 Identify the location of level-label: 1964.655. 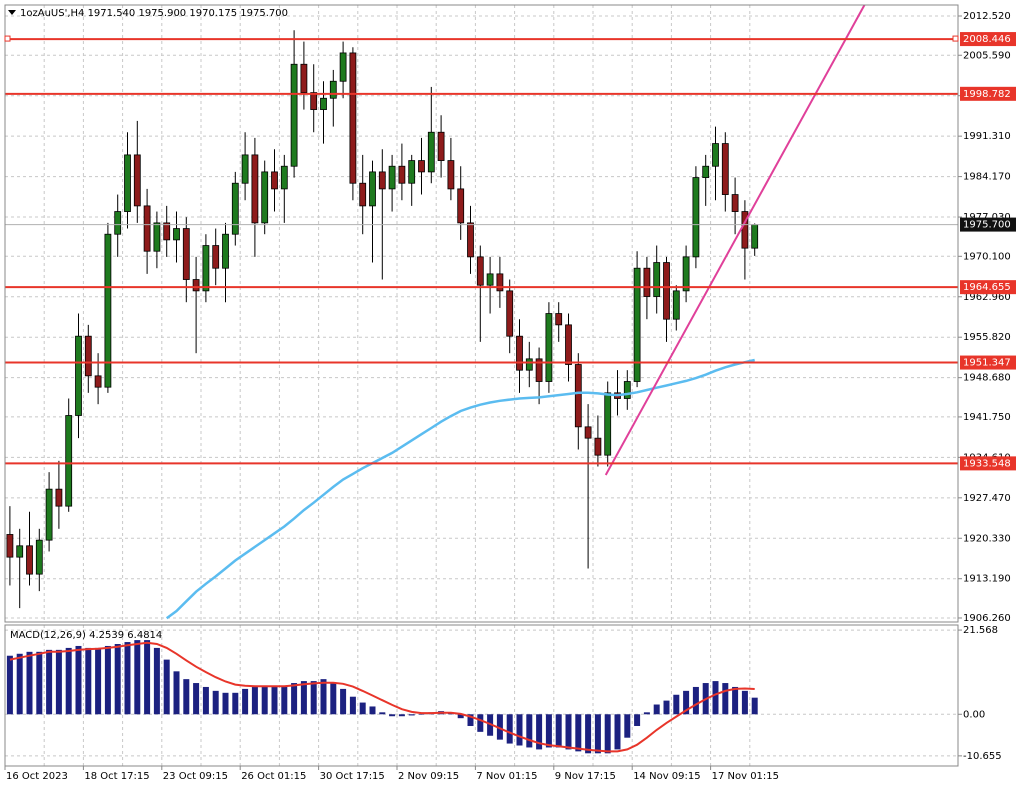
(987, 287).